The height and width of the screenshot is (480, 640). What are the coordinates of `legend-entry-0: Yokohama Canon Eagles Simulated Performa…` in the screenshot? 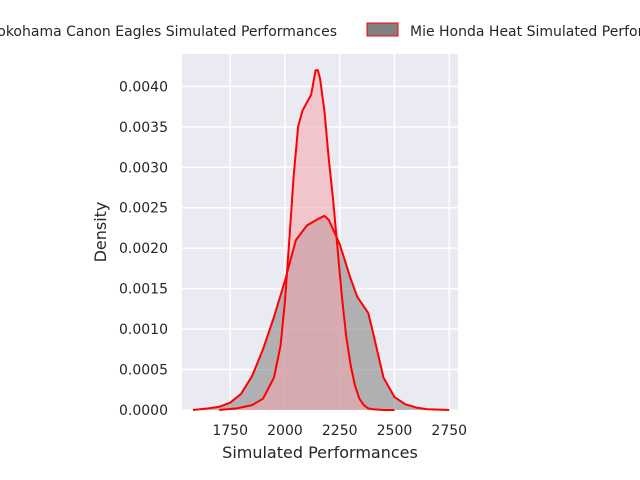 It's located at (168, 32).